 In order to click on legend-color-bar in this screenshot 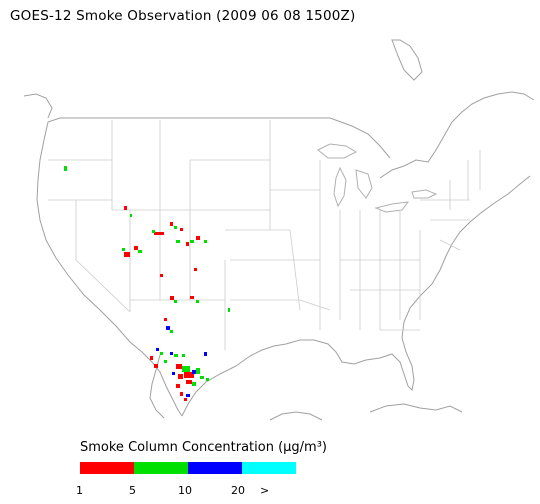, I will do `click(188, 468)`.